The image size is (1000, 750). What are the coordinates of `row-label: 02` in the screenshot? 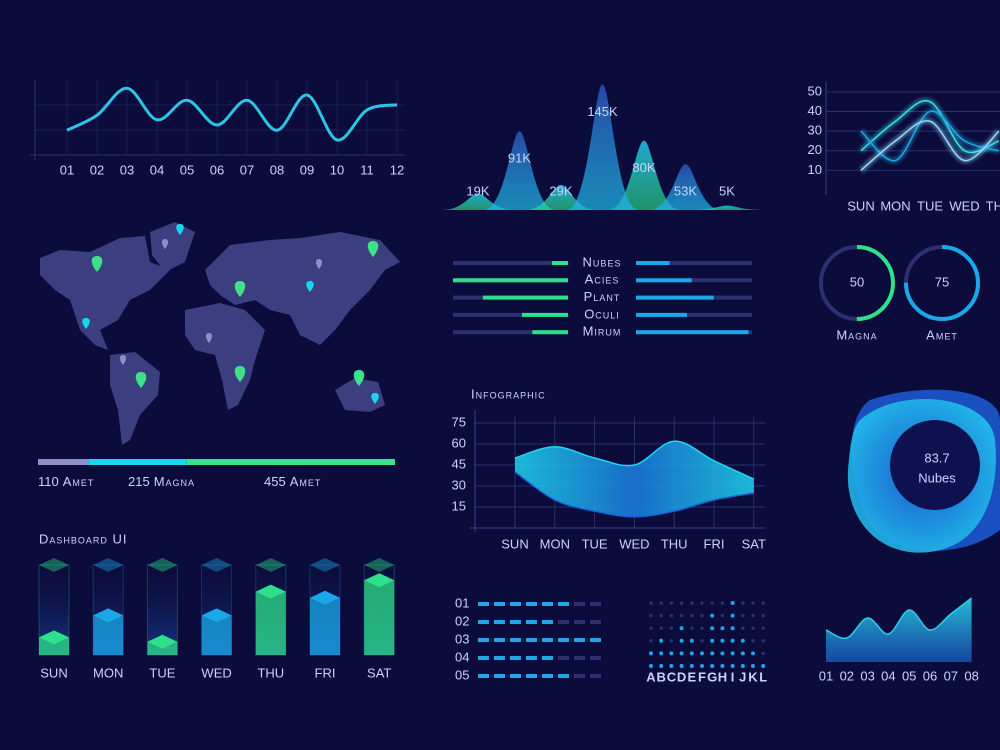 It's located at (462, 620).